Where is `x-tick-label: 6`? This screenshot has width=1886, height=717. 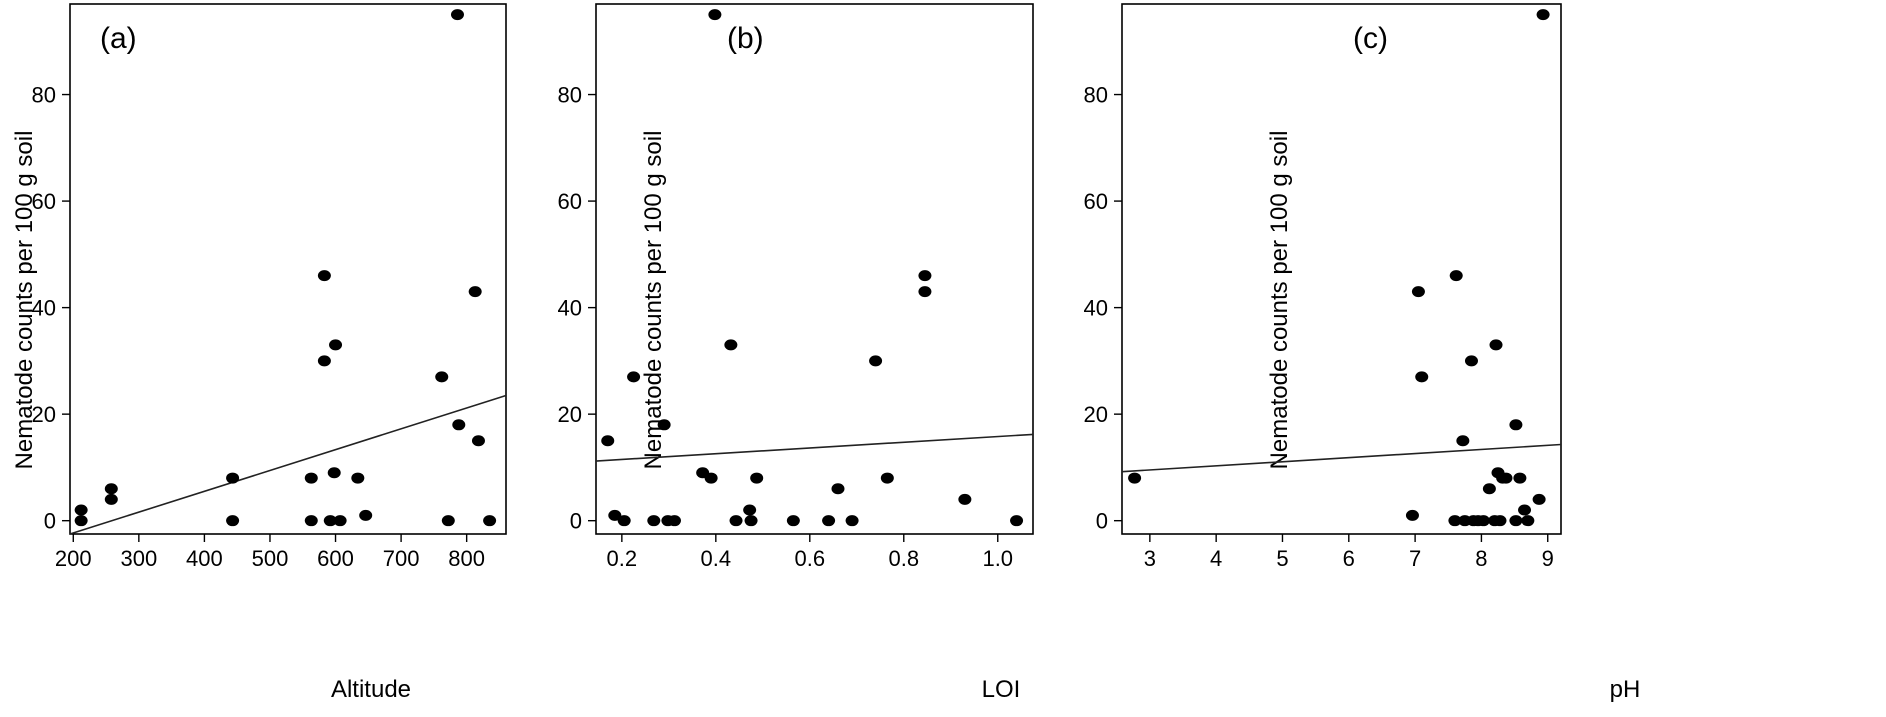
x-tick-label: 6 is located at coordinates (1349, 558).